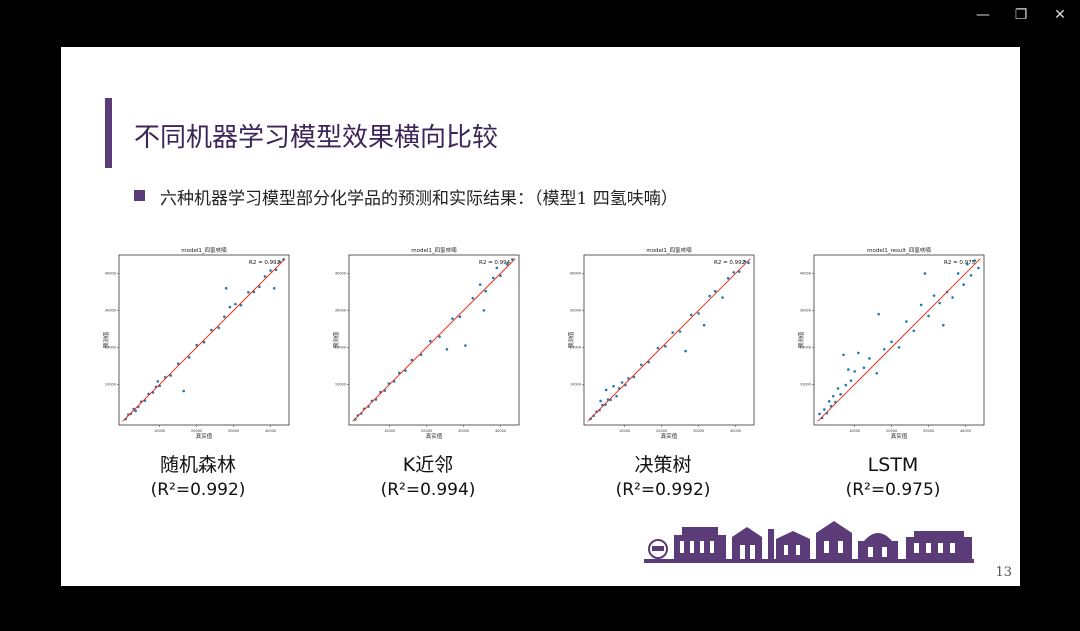 The width and height of the screenshot is (1080, 631). Describe the element at coordinates (1060, 15) in the screenshot. I see `close-button: ✕` at that location.